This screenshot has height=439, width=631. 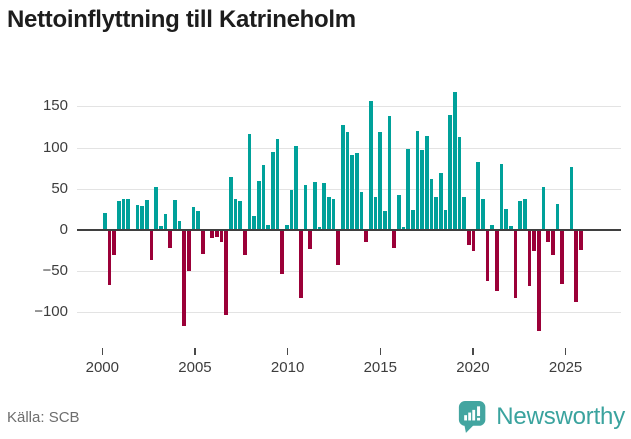 What do you see at coordinates (473, 240) in the screenshot?
I see `bar-2019q4` at bounding box center [473, 240].